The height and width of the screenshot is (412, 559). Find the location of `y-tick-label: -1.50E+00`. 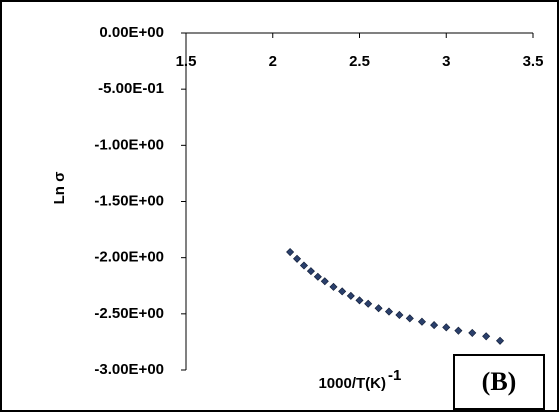

y-tick-label: -1.50E+00 is located at coordinates (129, 200).